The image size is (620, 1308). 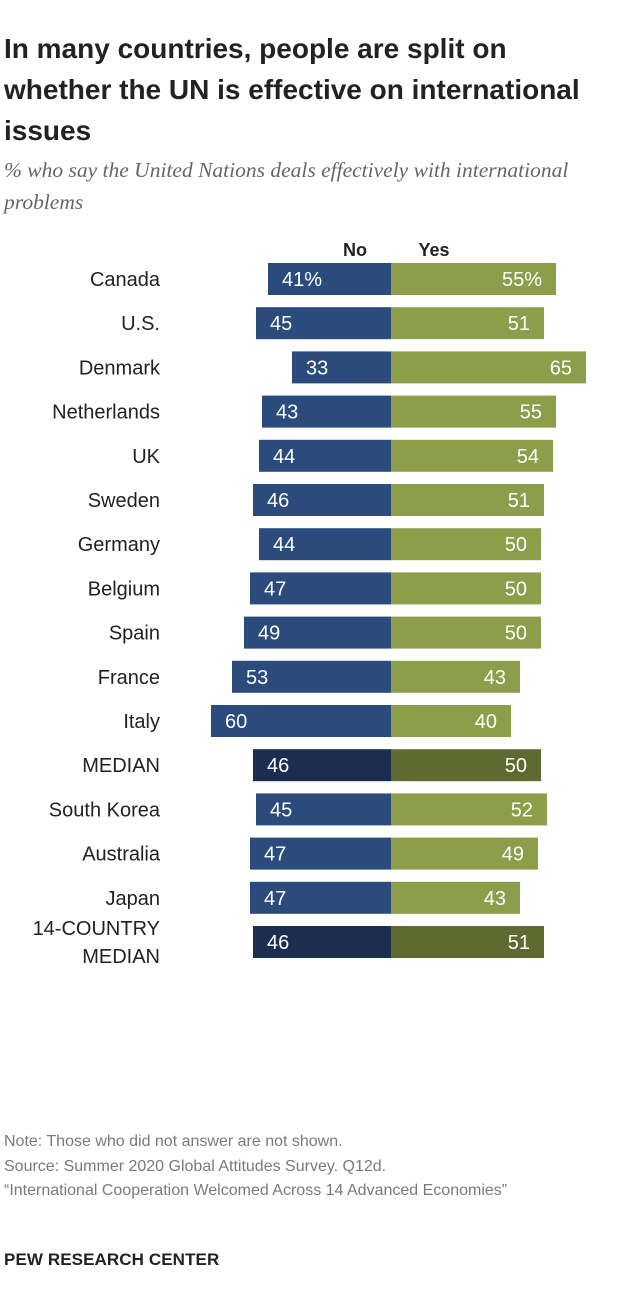 What do you see at coordinates (119, 545) in the screenshot?
I see `row-label: Germany` at bounding box center [119, 545].